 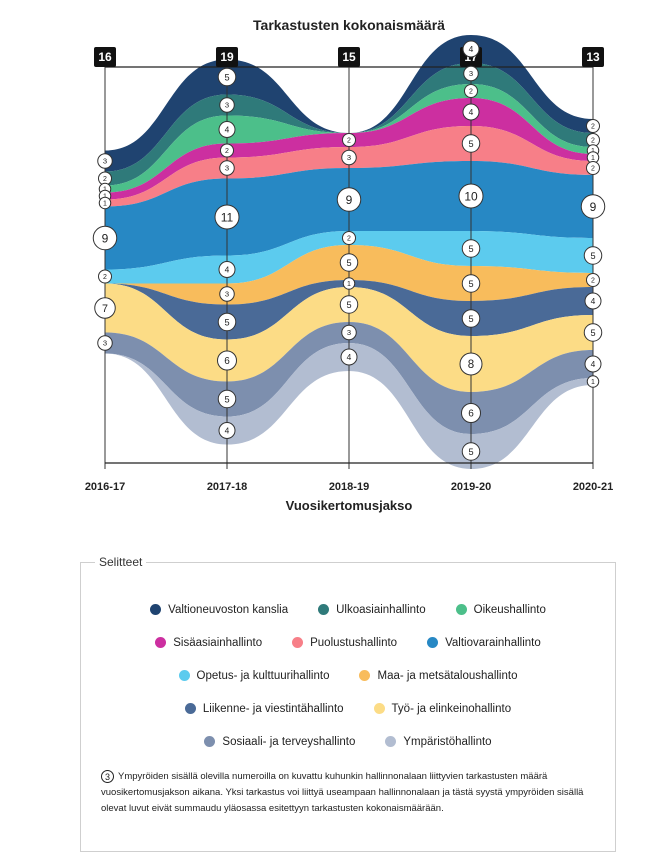 What do you see at coordinates (509, 609) in the screenshot?
I see `legend-label: Oikeushallinto` at bounding box center [509, 609].